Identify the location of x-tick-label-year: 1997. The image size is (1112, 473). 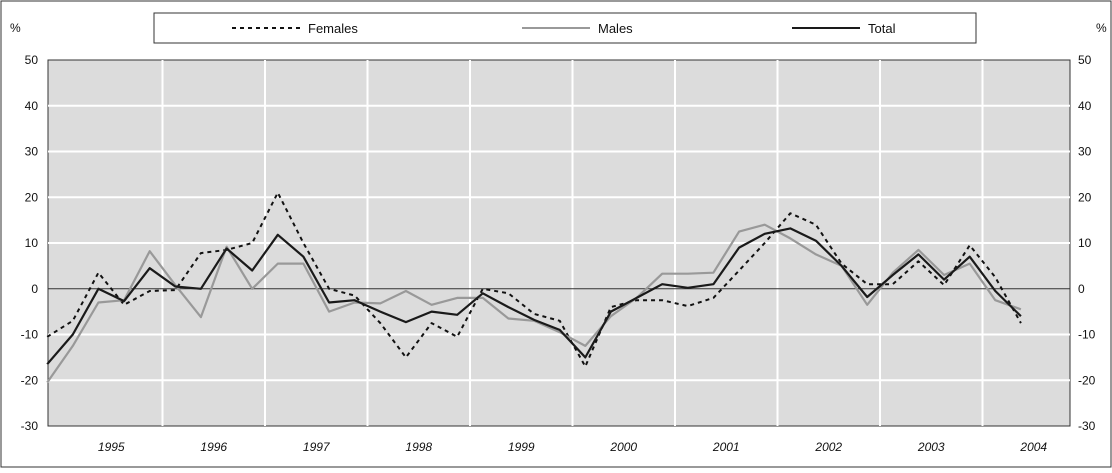
(317, 447).